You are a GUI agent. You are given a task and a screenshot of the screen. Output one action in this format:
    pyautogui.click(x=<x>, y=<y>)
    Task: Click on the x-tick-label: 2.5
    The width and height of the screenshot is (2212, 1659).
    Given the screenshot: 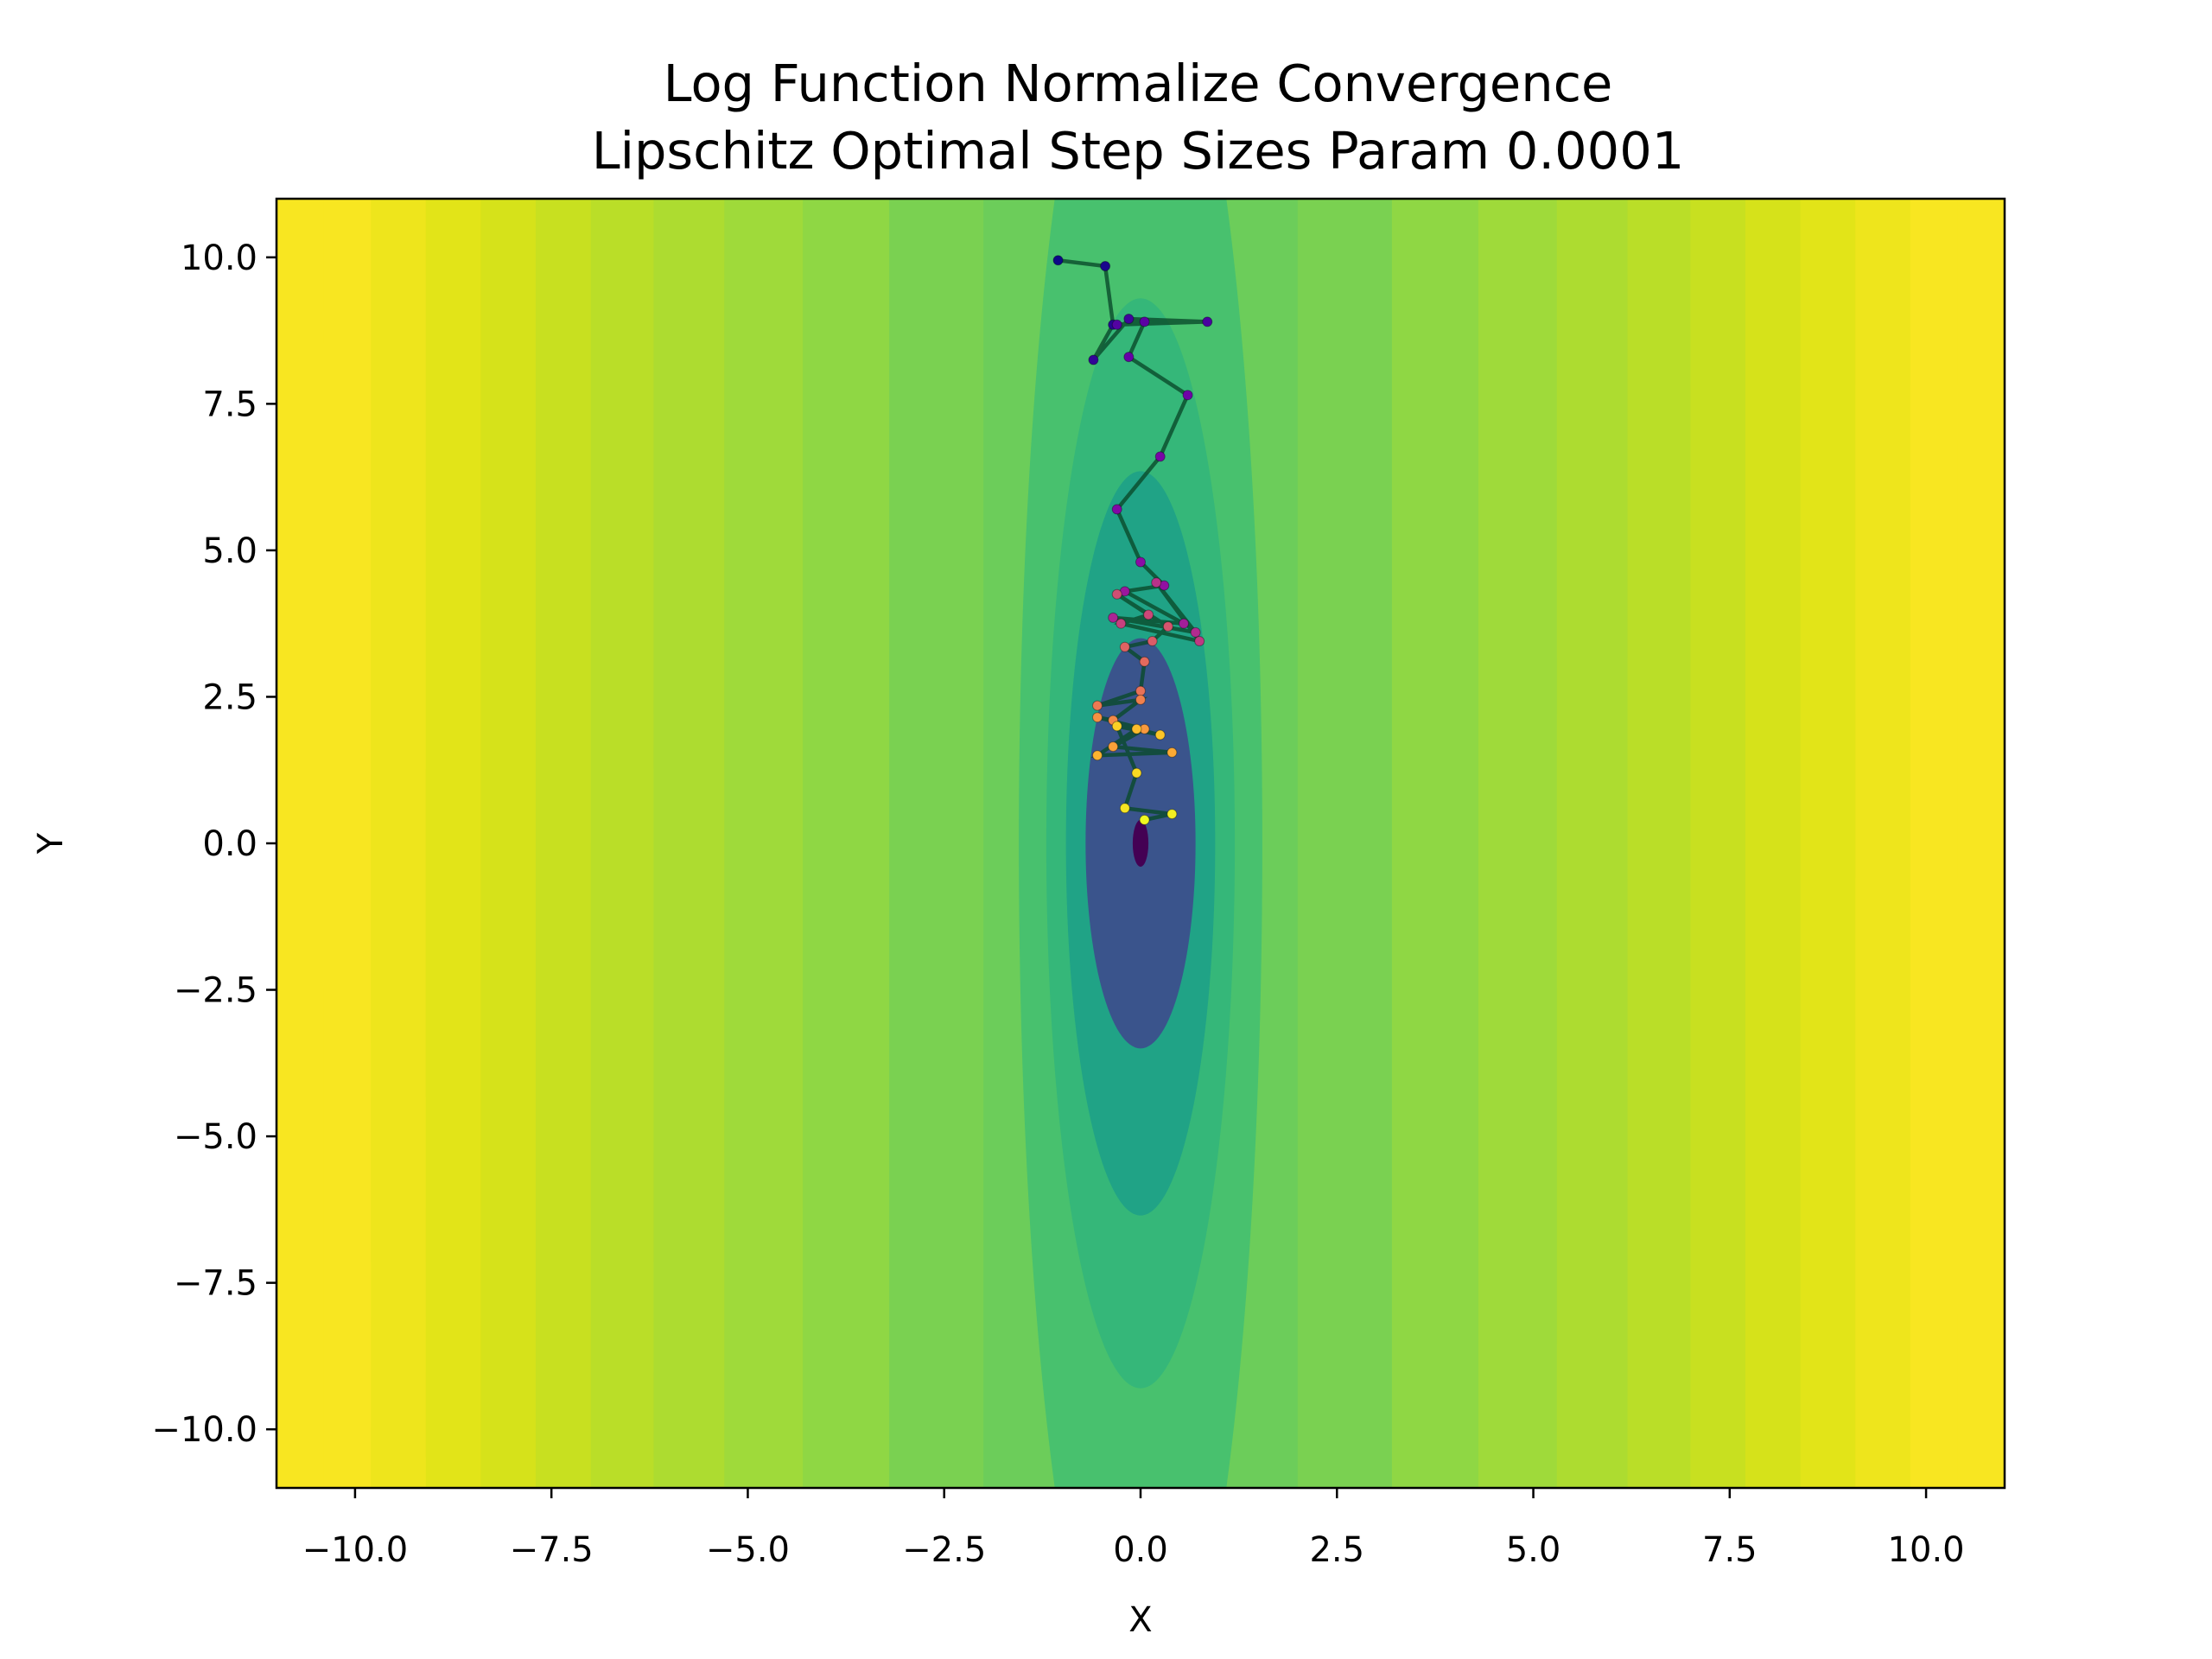 What is the action you would take?
    pyautogui.click(x=1336, y=1550)
    